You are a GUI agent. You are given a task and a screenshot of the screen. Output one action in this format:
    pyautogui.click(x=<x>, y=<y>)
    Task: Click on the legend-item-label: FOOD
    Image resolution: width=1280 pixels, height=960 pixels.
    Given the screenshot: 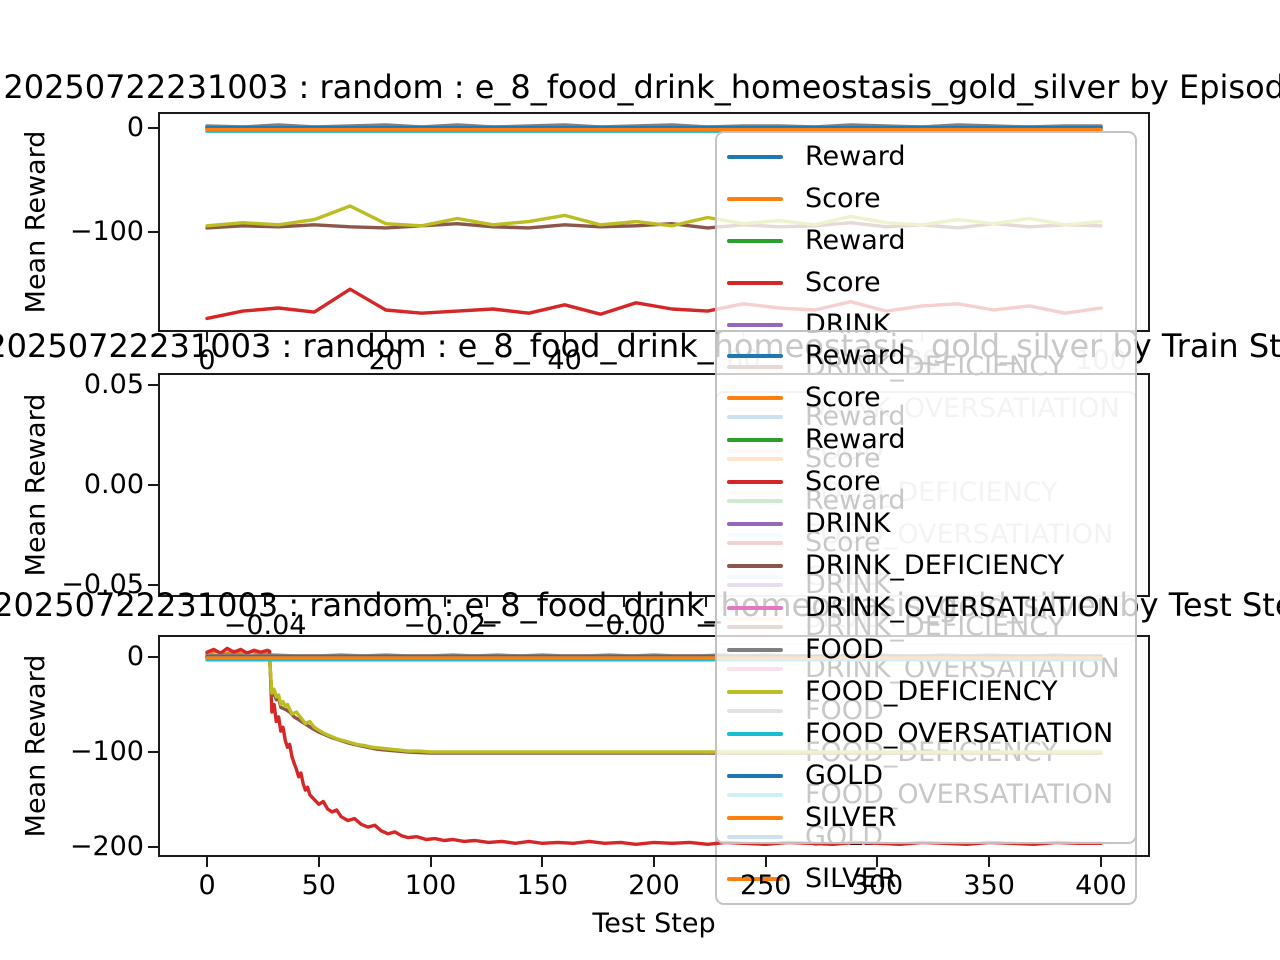 What is the action you would take?
    pyautogui.click(x=844, y=649)
    